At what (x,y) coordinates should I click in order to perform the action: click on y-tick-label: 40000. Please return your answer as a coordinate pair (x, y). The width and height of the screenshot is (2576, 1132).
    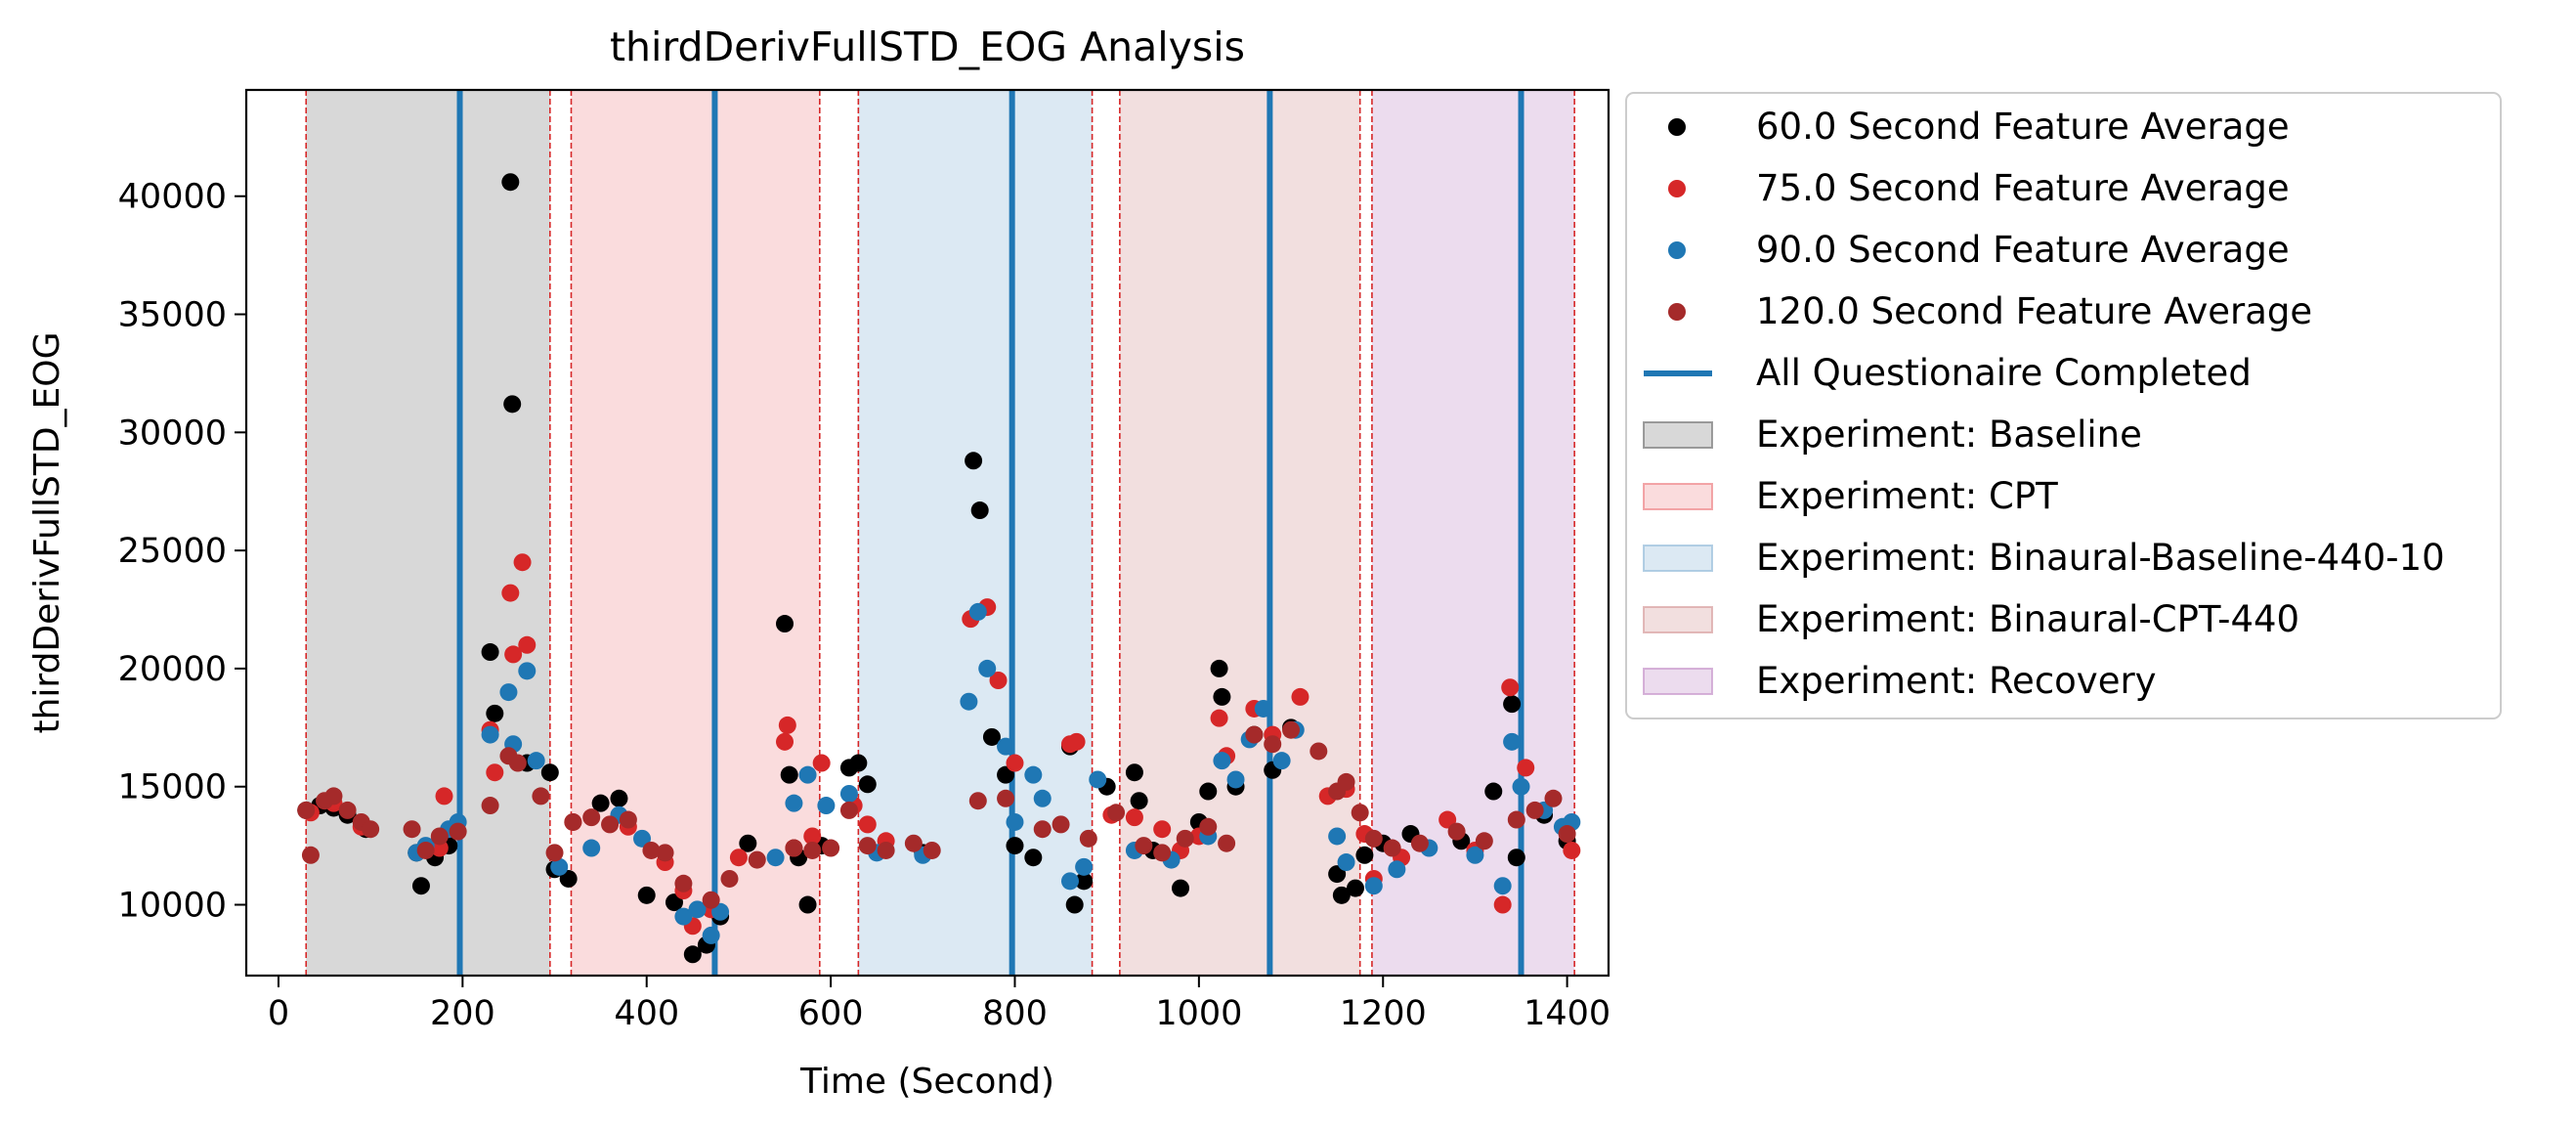
    Looking at the image, I should click on (173, 197).